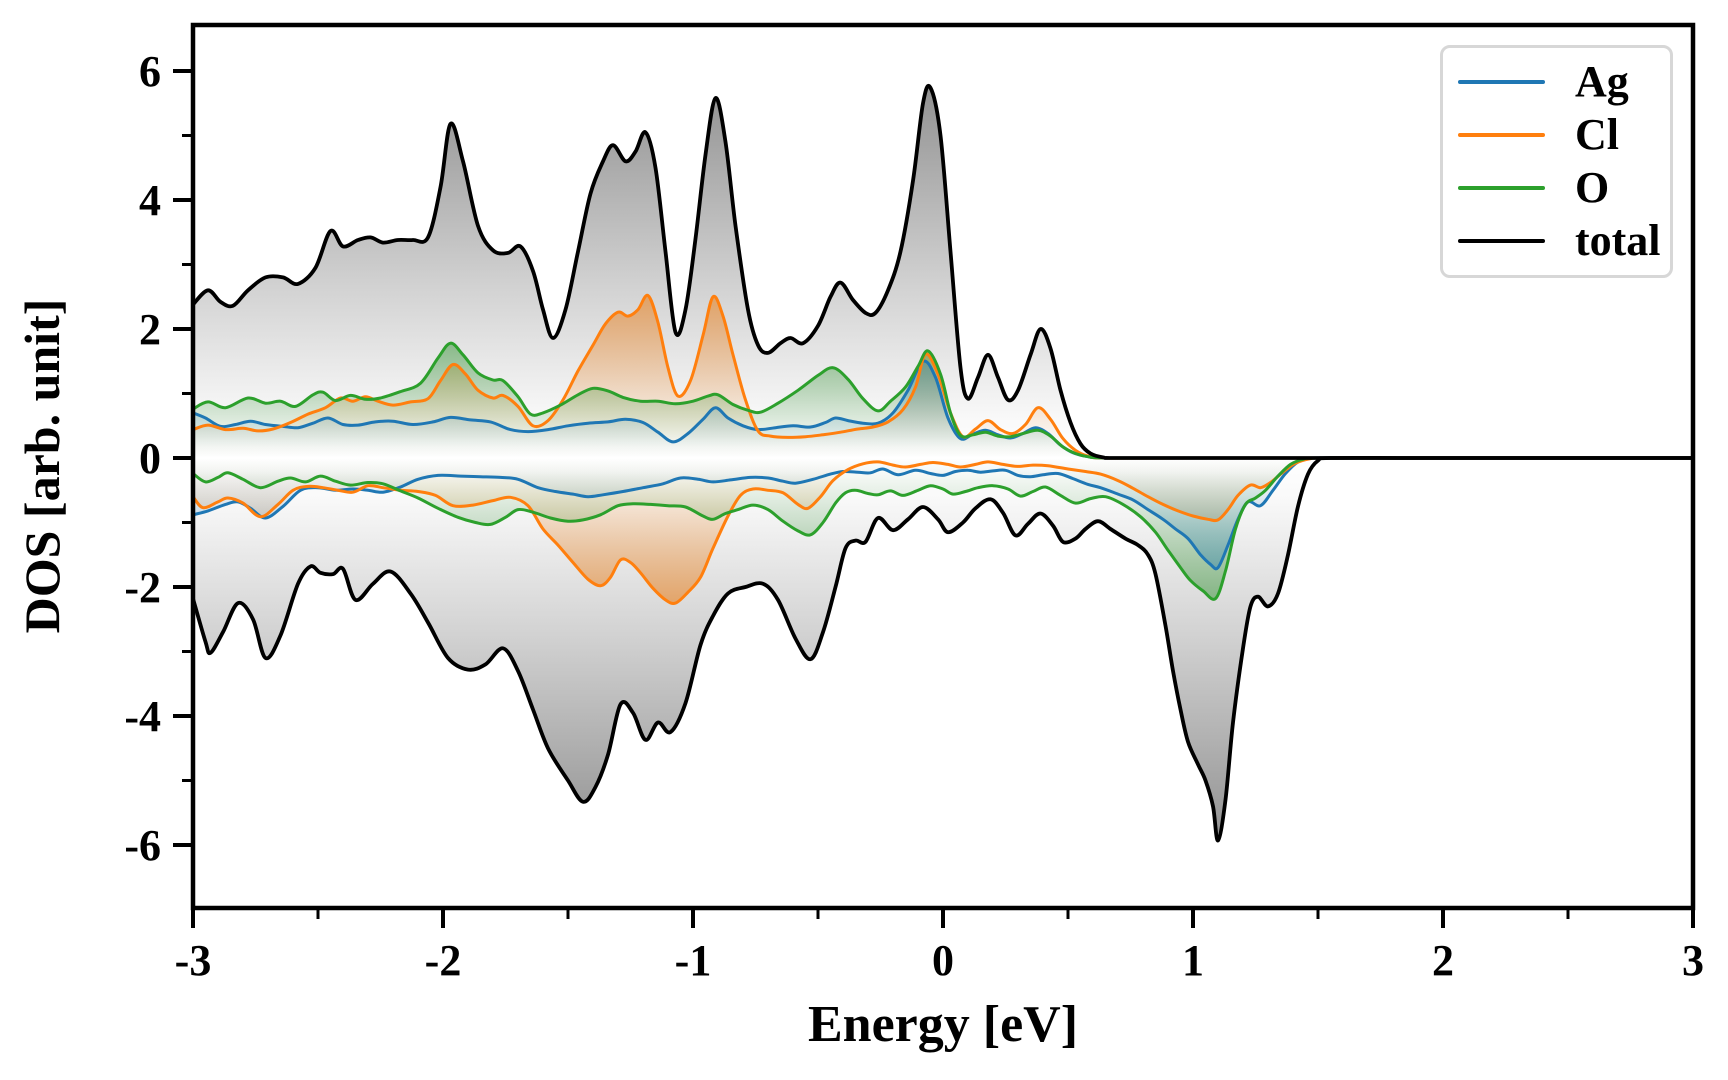 This screenshot has width=1728, height=1080. I want to click on legend-line-cl-icon, so click(1501, 135).